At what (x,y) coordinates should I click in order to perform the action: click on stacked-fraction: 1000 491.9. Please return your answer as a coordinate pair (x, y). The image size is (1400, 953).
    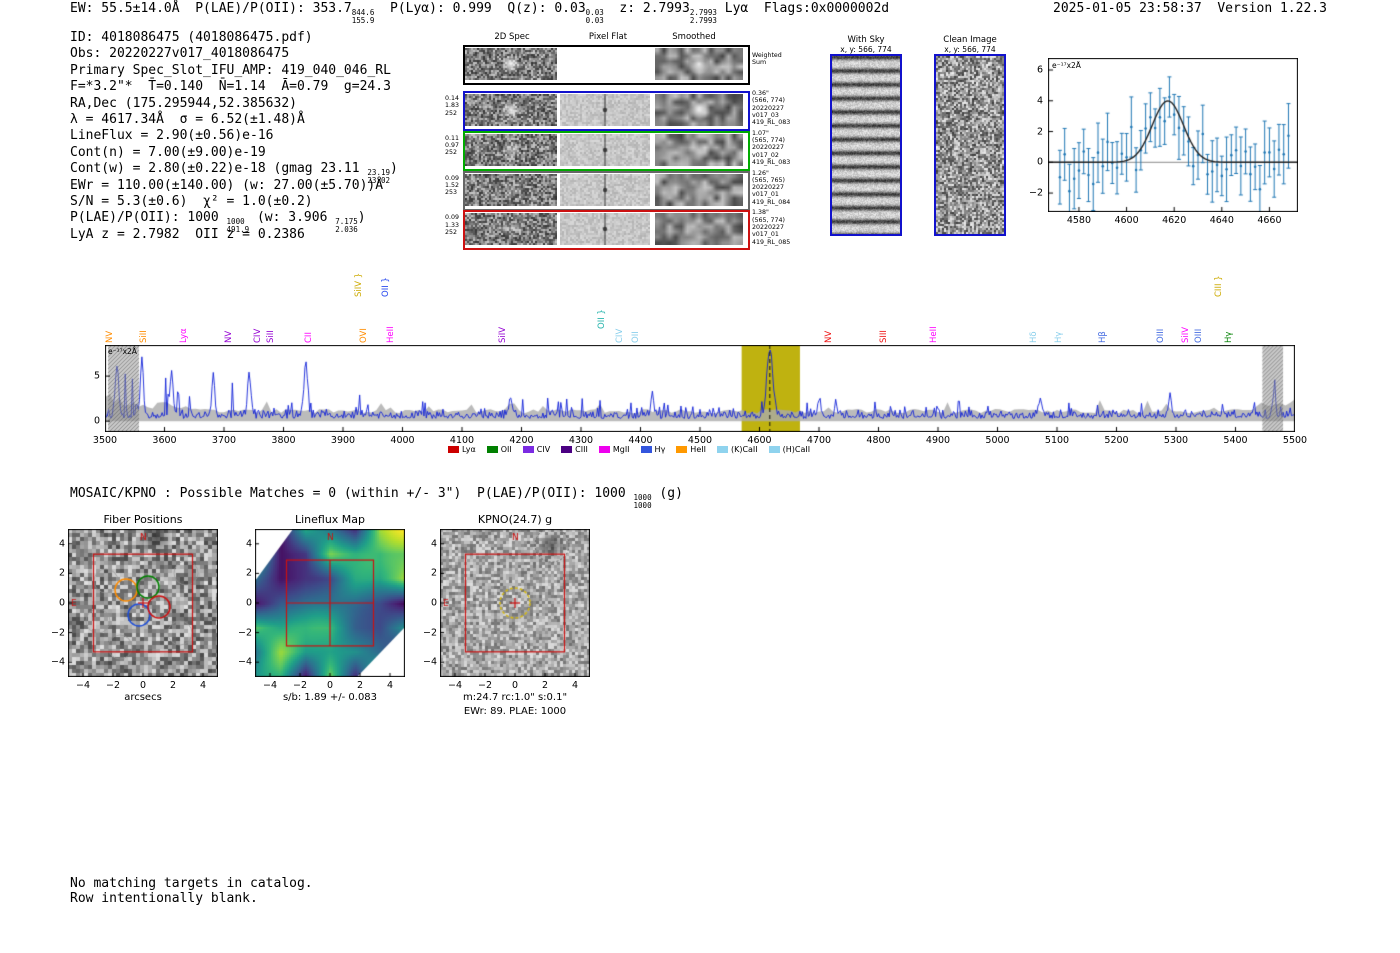
    Looking at the image, I should click on (238, 225).